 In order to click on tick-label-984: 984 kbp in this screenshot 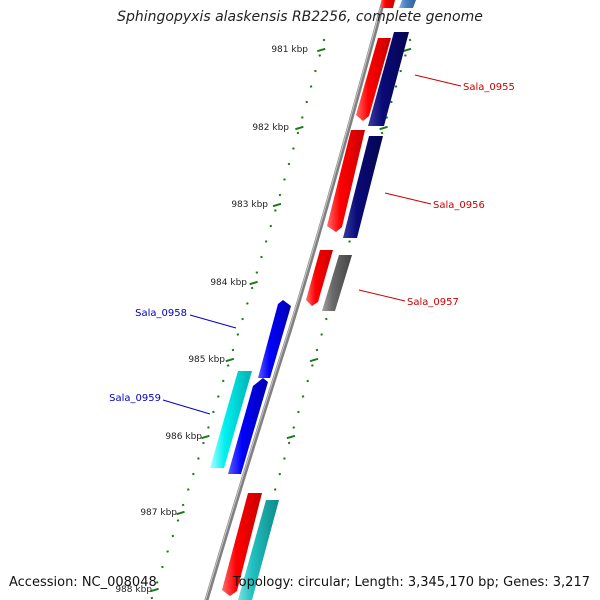, I will do `click(228, 283)`.